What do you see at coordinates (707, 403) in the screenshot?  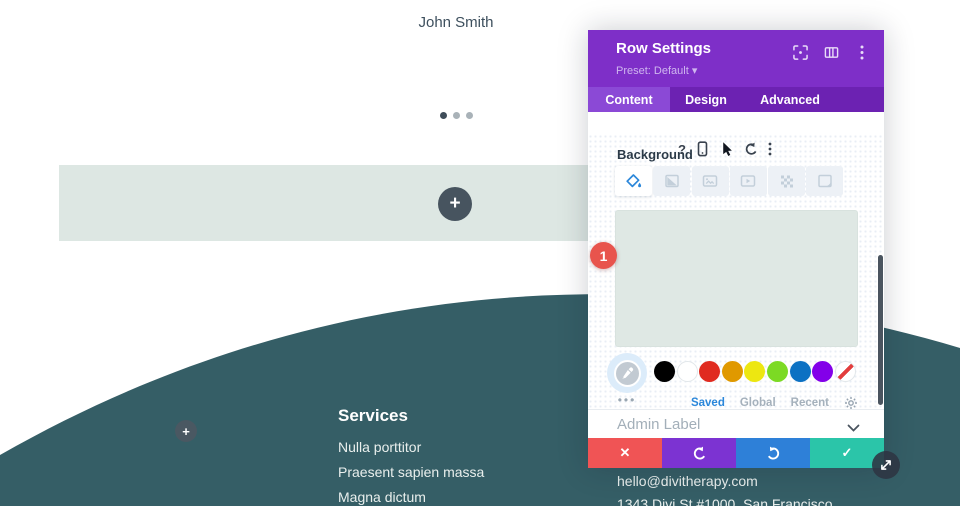 I see `palette-tab-saved: Saved` at bounding box center [707, 403].